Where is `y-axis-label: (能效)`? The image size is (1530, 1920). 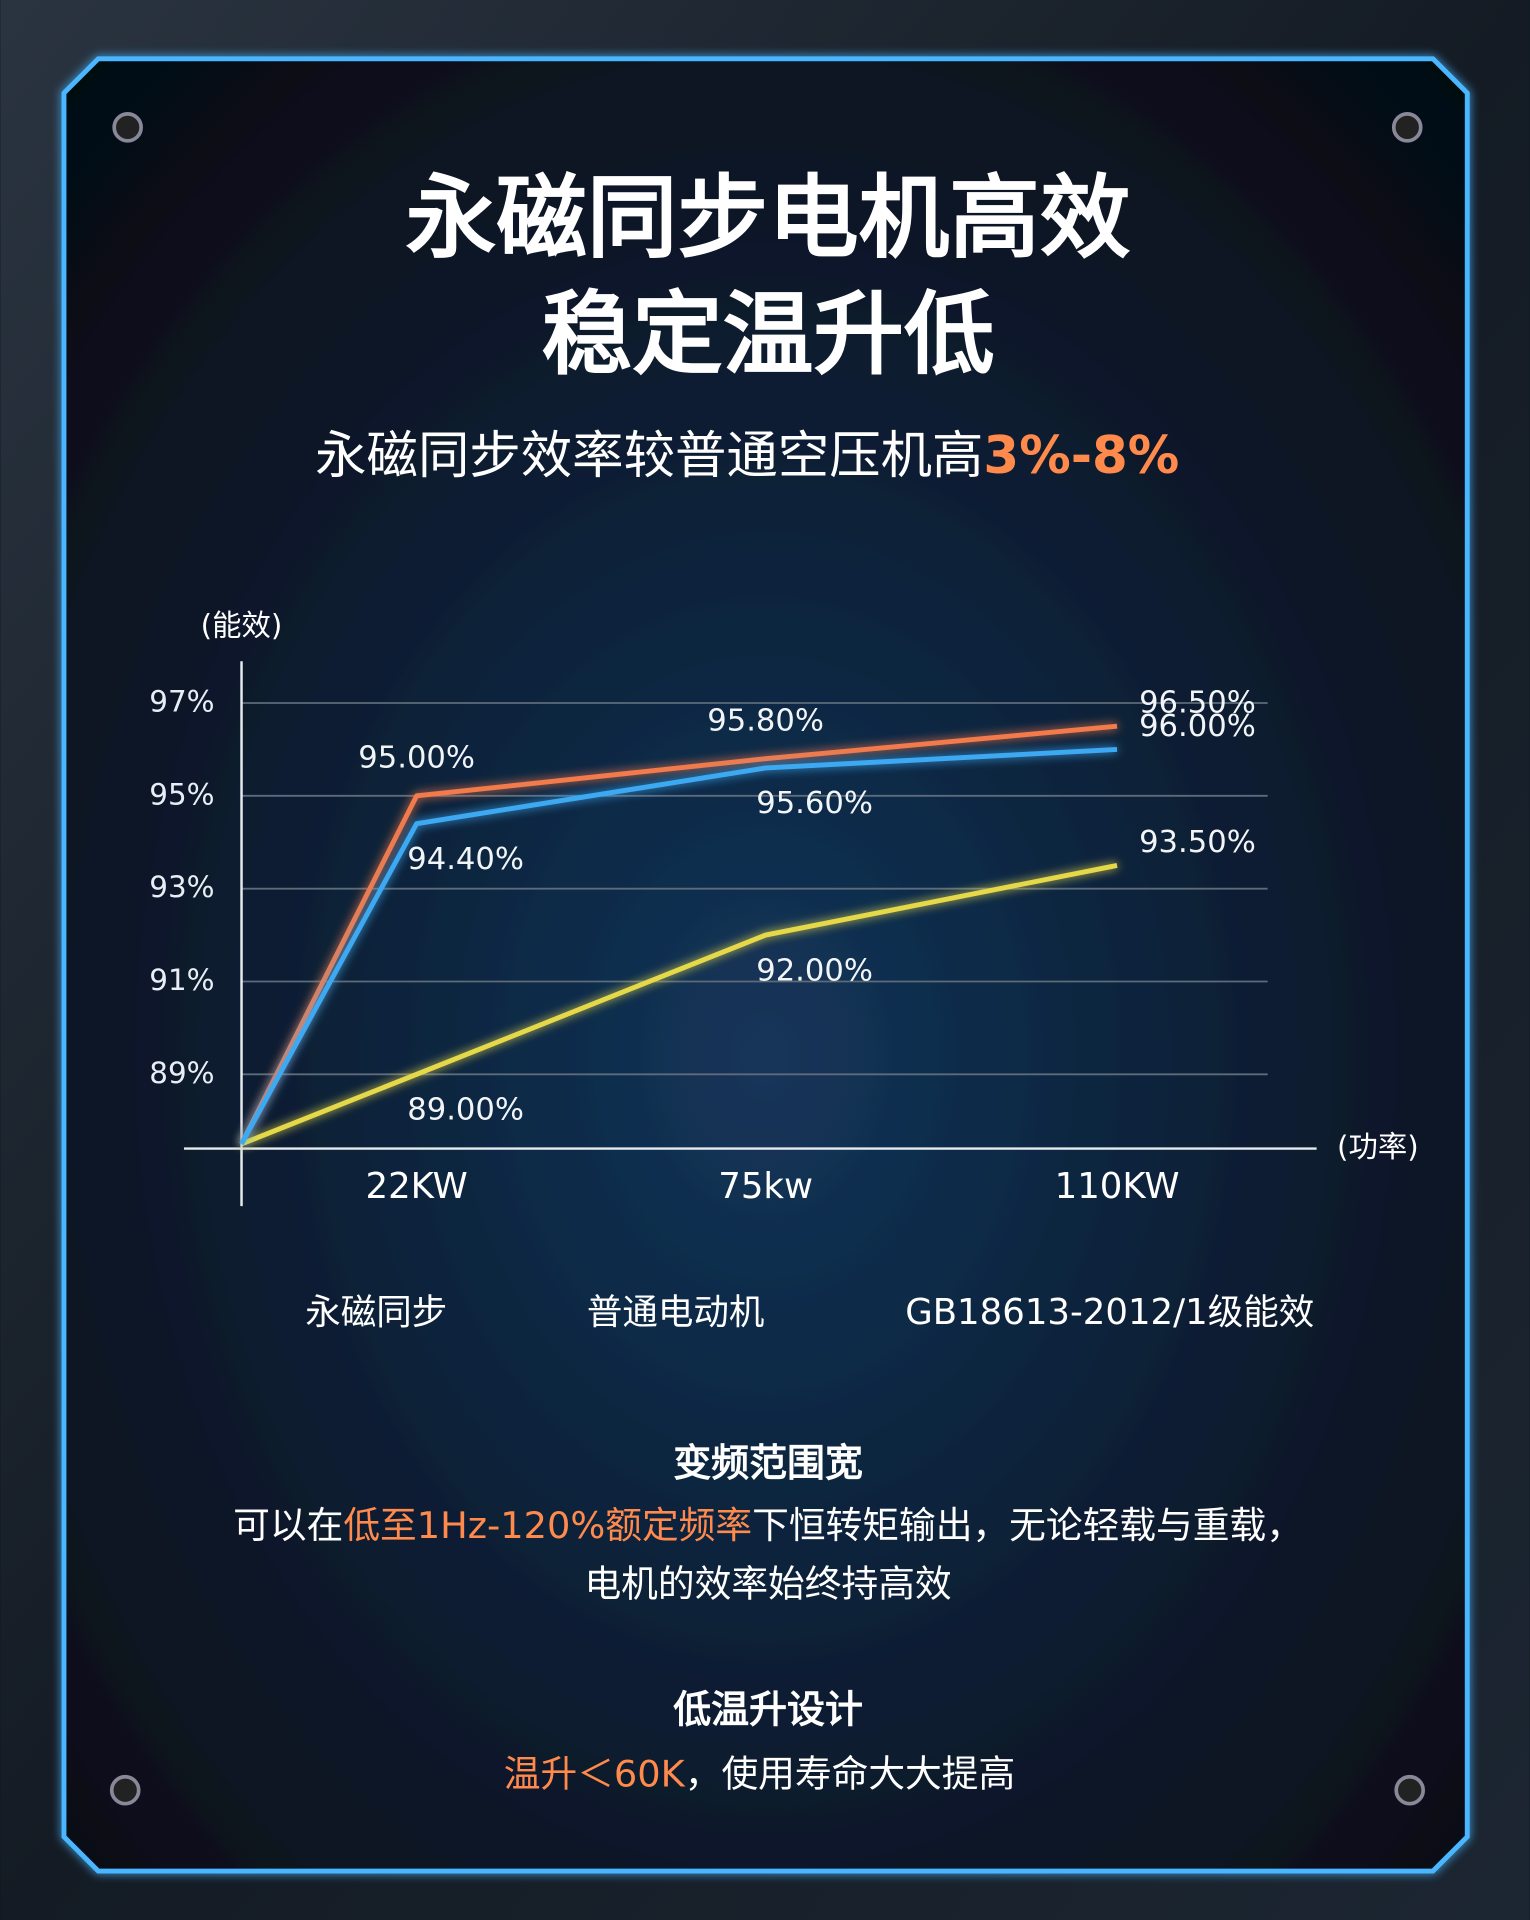
y-axis-label: (能效) is located at coordinates (242, 625).